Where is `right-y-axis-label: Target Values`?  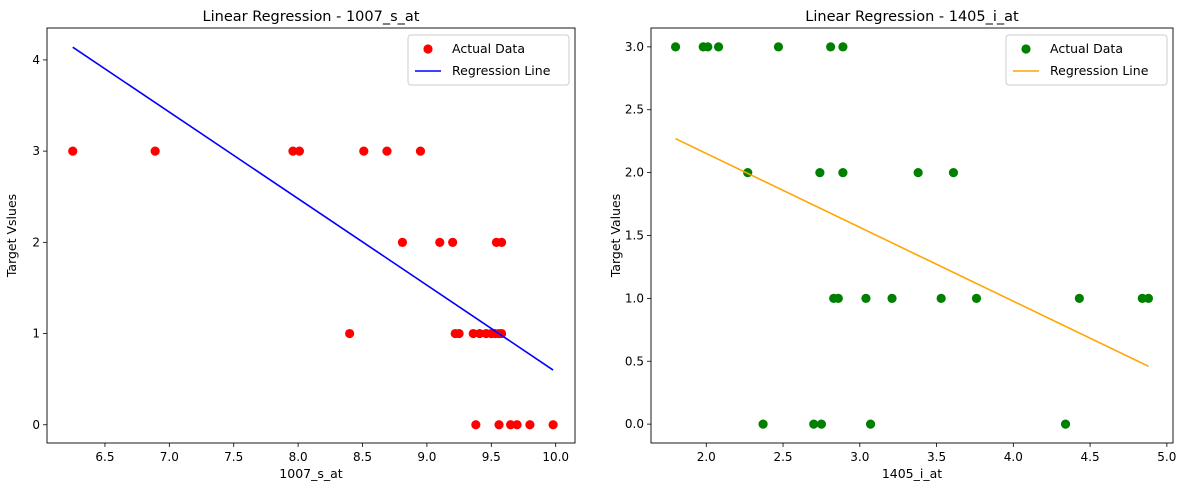 right-y-axis-label: Target Values is located at coordinates (615, 236).